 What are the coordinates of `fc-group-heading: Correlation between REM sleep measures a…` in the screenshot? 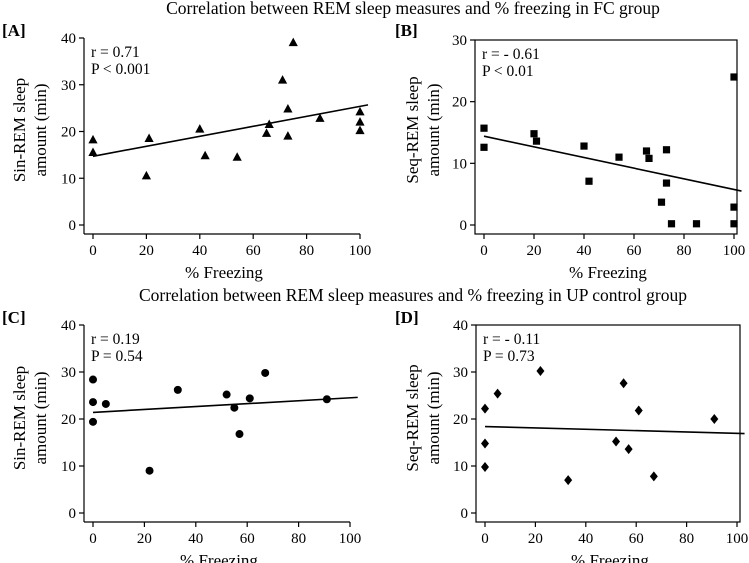 It's located at (413, 9).